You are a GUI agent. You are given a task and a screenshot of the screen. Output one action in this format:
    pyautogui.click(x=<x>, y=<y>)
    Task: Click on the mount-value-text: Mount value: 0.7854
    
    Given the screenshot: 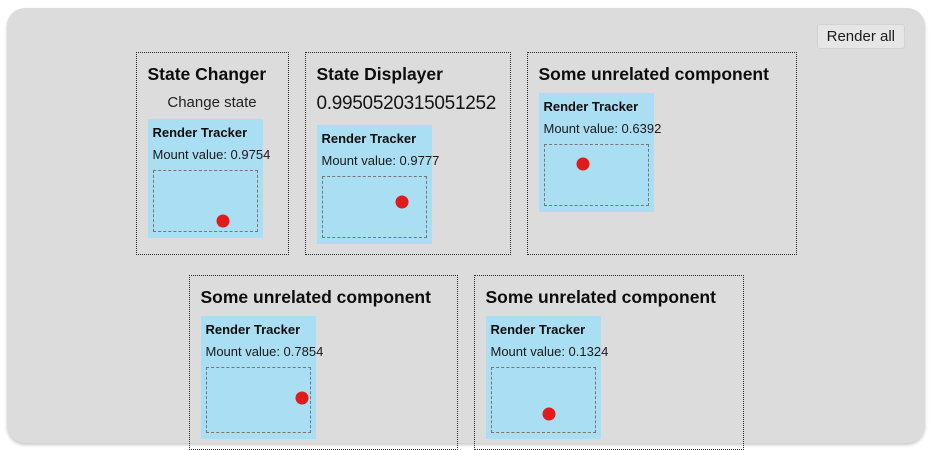 What is the action you would take?
    pyautogui.click(x=264, y=352)
    